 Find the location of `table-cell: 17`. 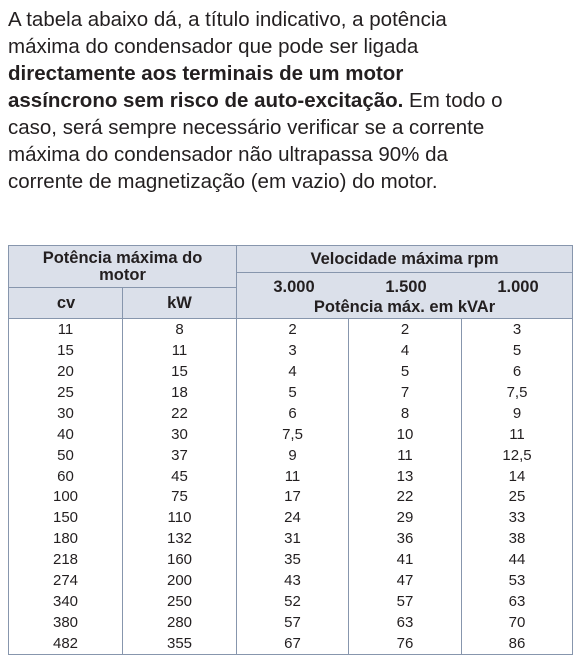

table-cell: 17 is located at coordinates (292, 497).